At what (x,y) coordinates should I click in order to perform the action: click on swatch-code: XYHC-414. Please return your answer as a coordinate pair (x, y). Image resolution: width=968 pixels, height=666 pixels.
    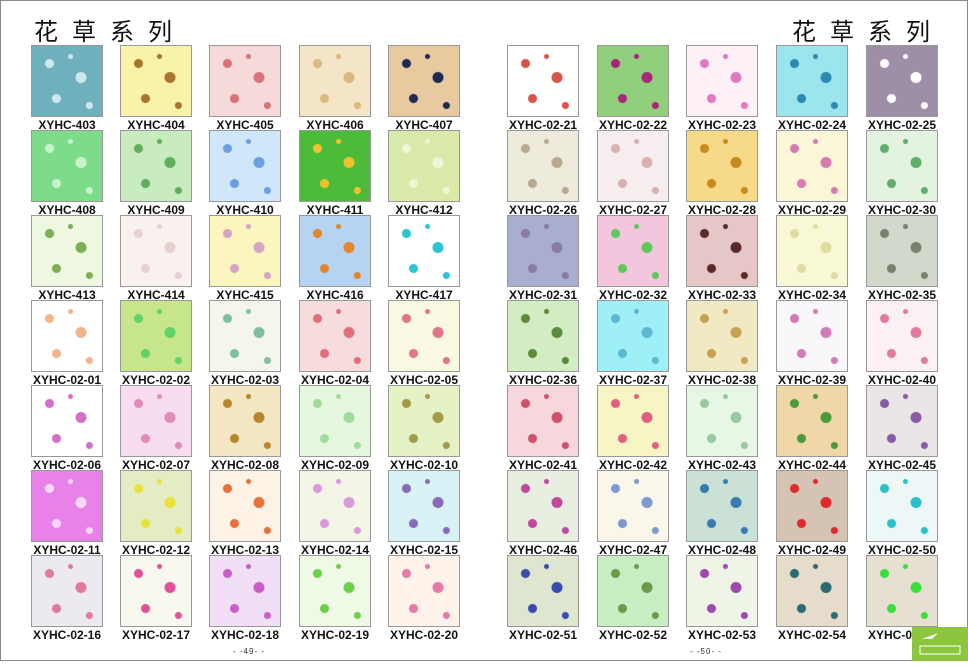
    Looking at the image, I should click on (156, 295).